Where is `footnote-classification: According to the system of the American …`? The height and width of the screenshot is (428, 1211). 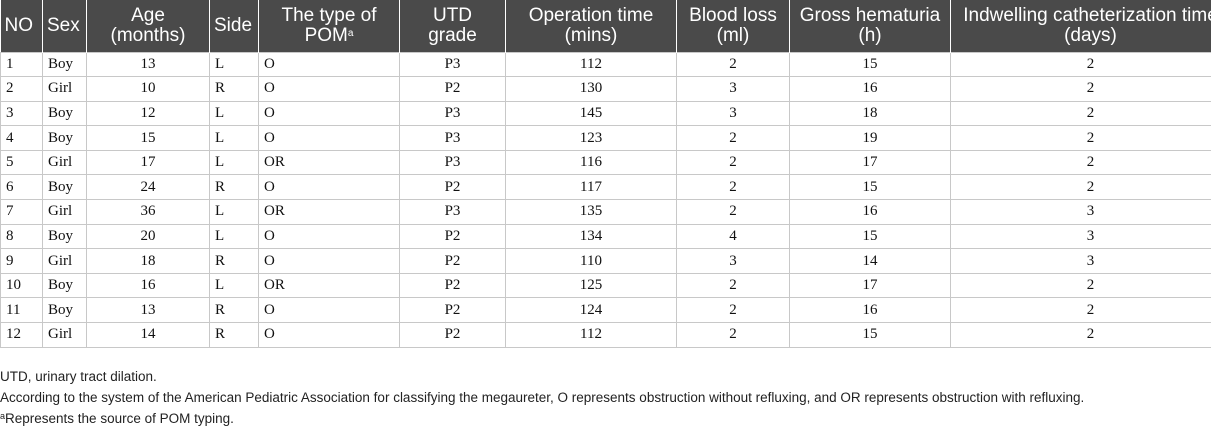
footnote-classification: According to the system of the American … is located at coordinates (542, 397).